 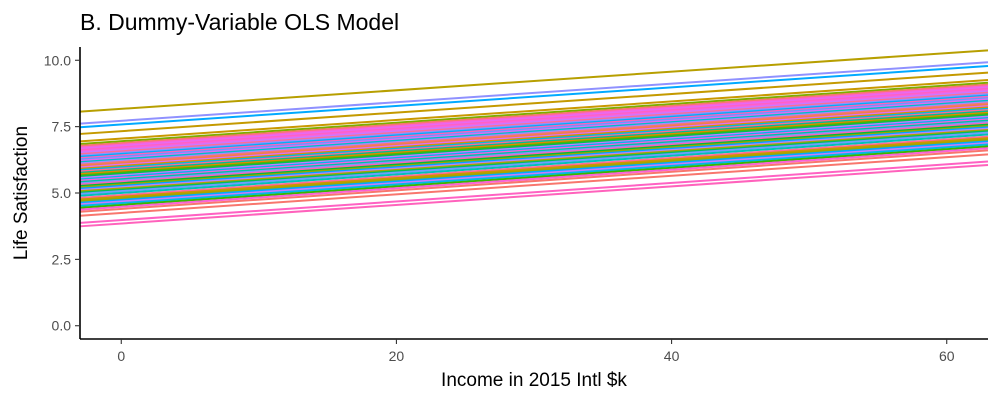 I want to click on x-axis-title: Income in 2015 Intl $k, so click(x=534, y=380).